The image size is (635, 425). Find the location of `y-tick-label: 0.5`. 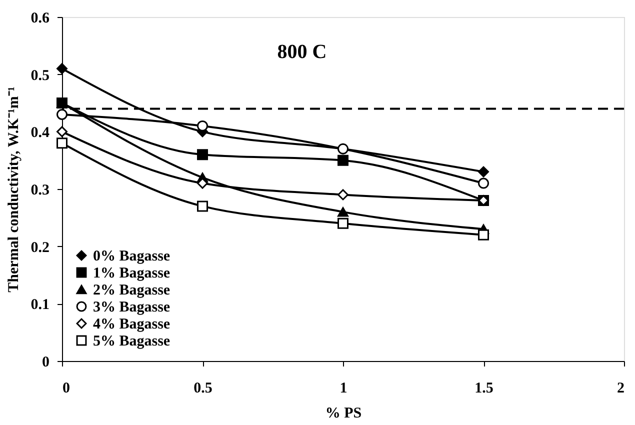

y-tick-label: 0.5 is located at coordinates (40, 76).